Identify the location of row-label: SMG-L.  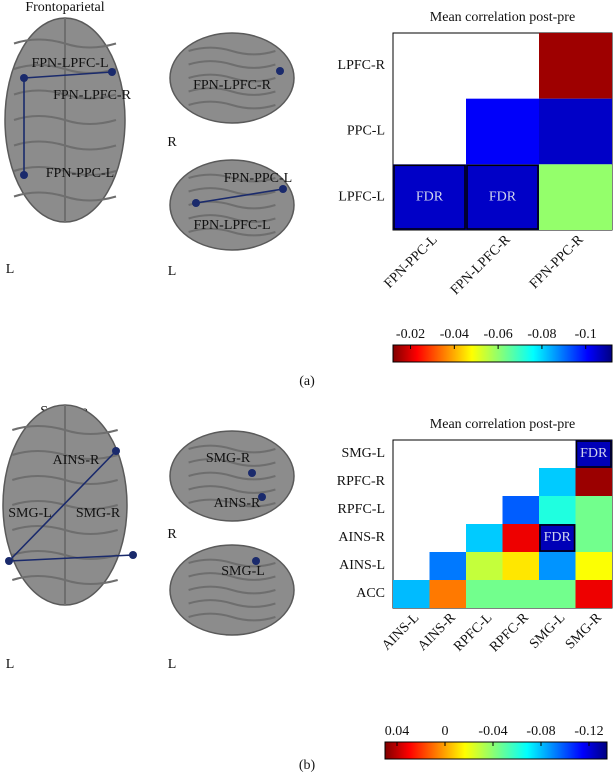
(363, 453).